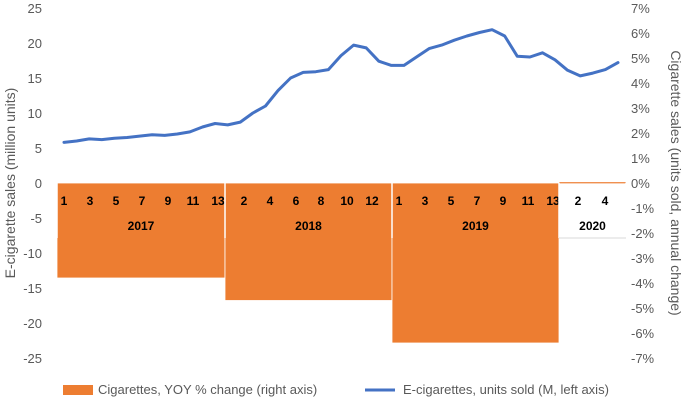 The image size is (685, 401). Describe the element at coordinates (643, 258) in the screenshot. I see `right-tick-label: -3%` at that location.